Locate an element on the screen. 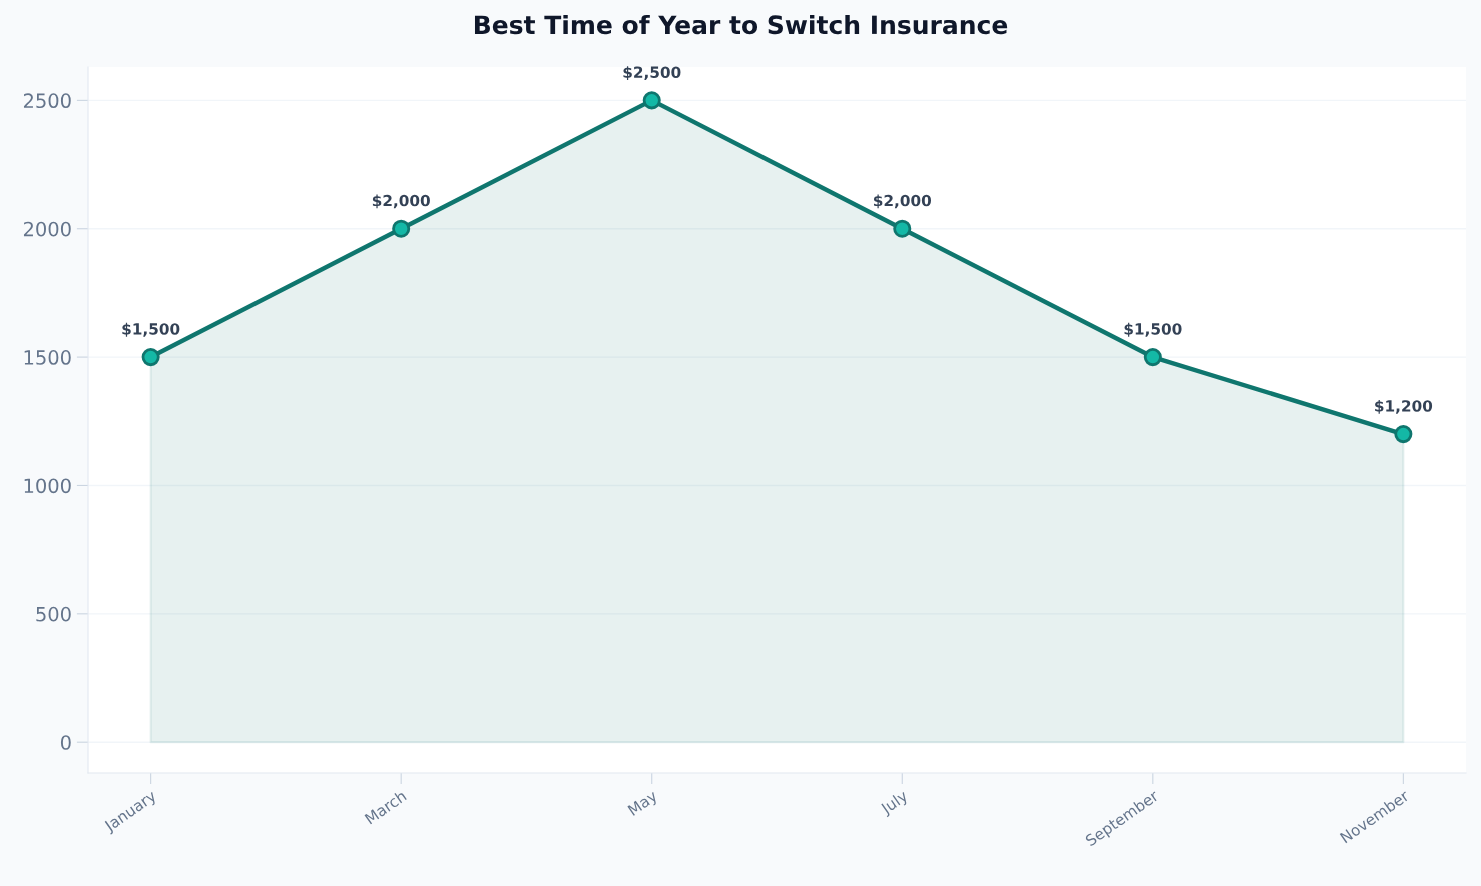  y-tick-label: 1000 is located at coordinates (47, 486).